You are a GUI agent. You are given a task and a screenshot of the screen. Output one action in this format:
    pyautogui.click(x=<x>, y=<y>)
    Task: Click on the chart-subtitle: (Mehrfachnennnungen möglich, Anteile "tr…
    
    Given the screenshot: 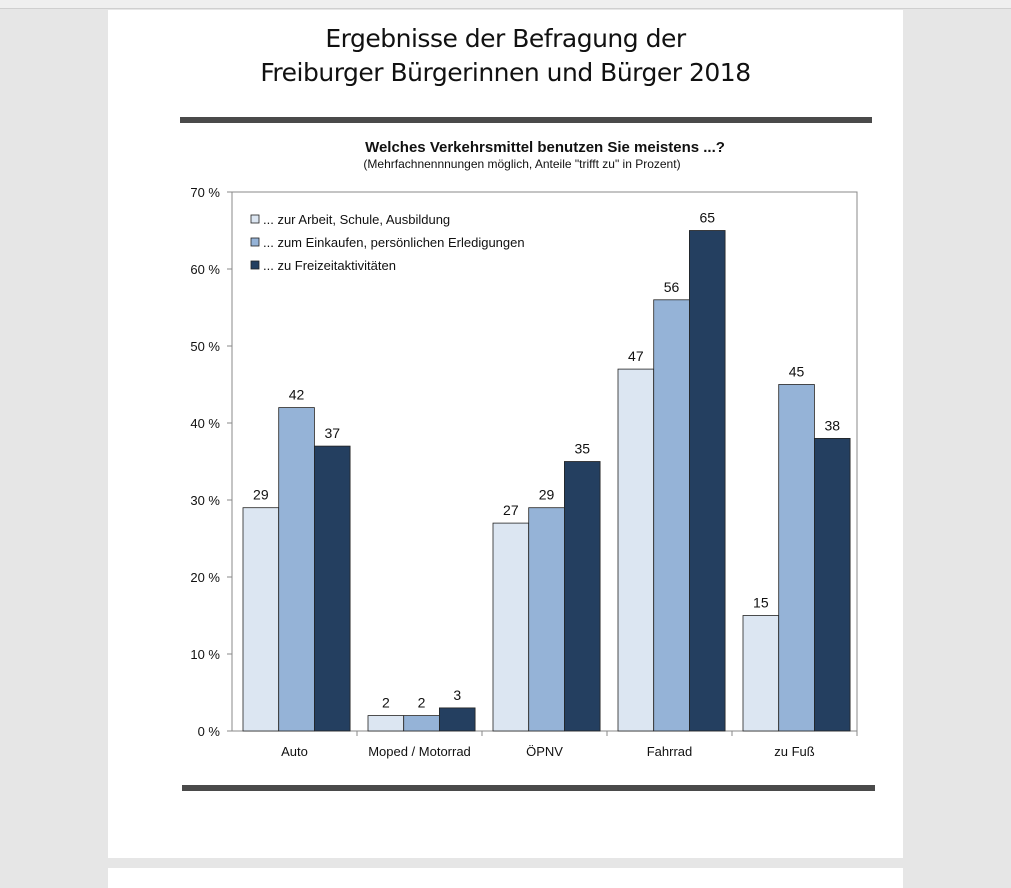 What is the action you would take?
    pyautogui.click(x=521, y=164)
    